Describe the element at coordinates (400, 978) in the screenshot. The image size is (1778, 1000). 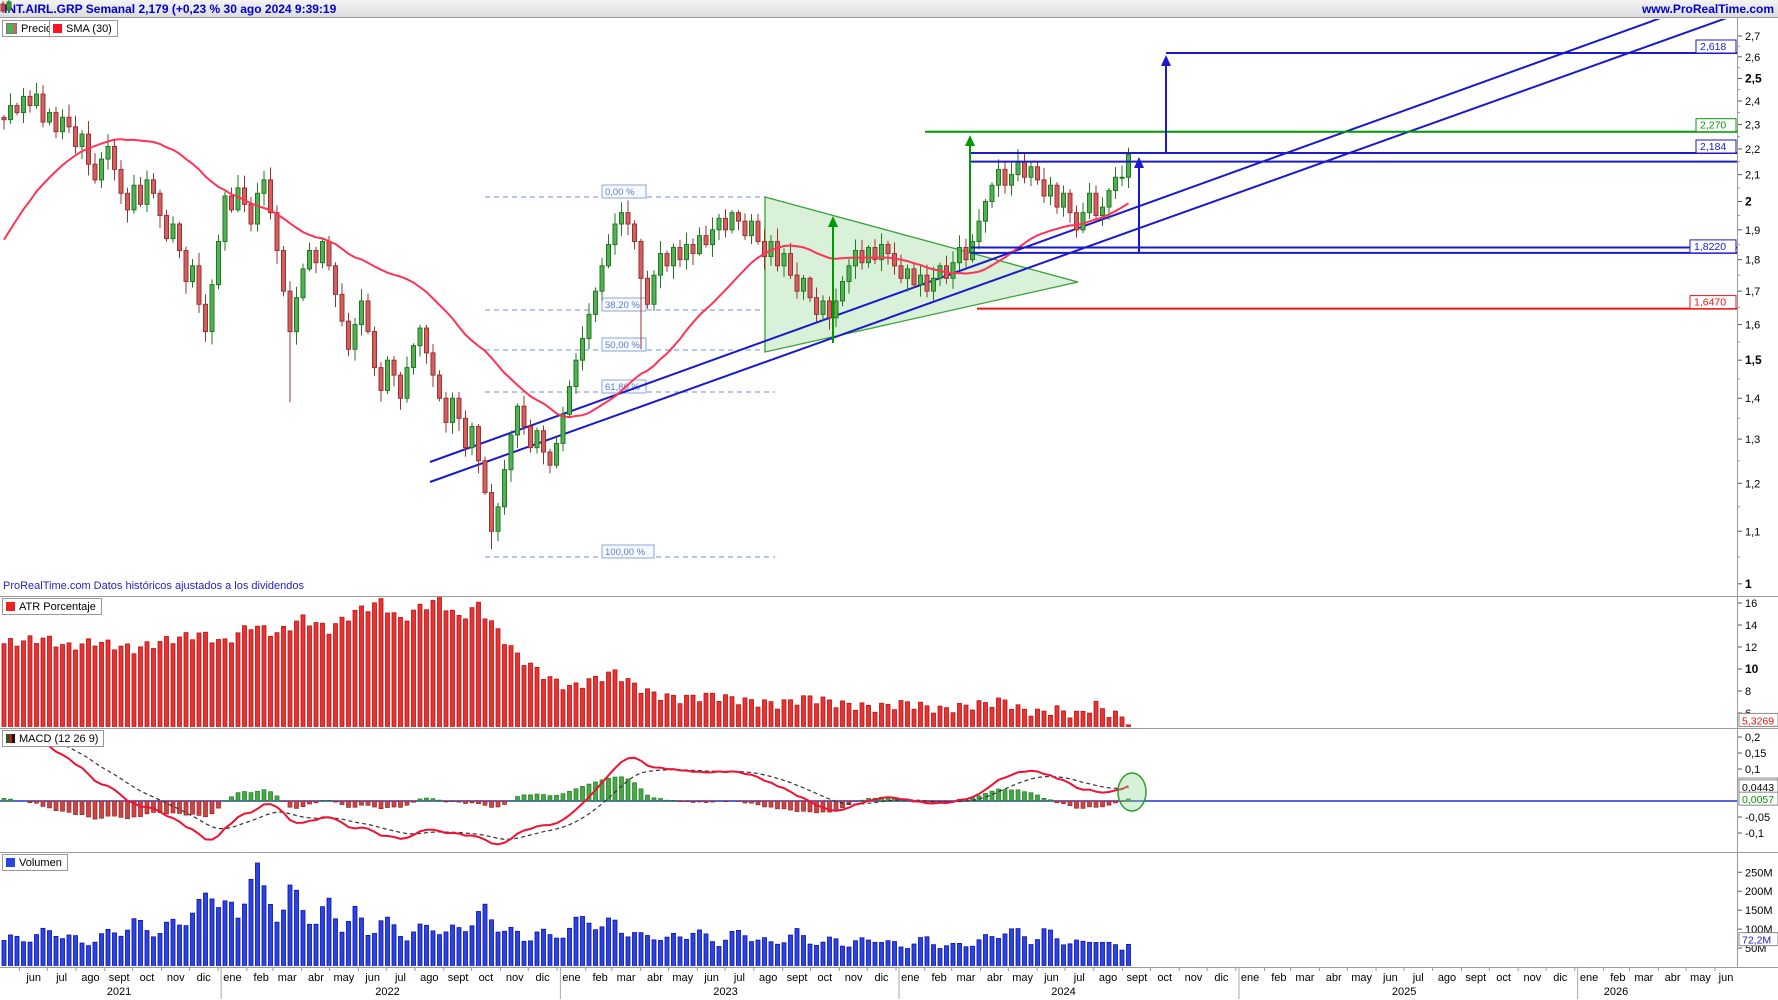
I see `month-label: jul` at that location.